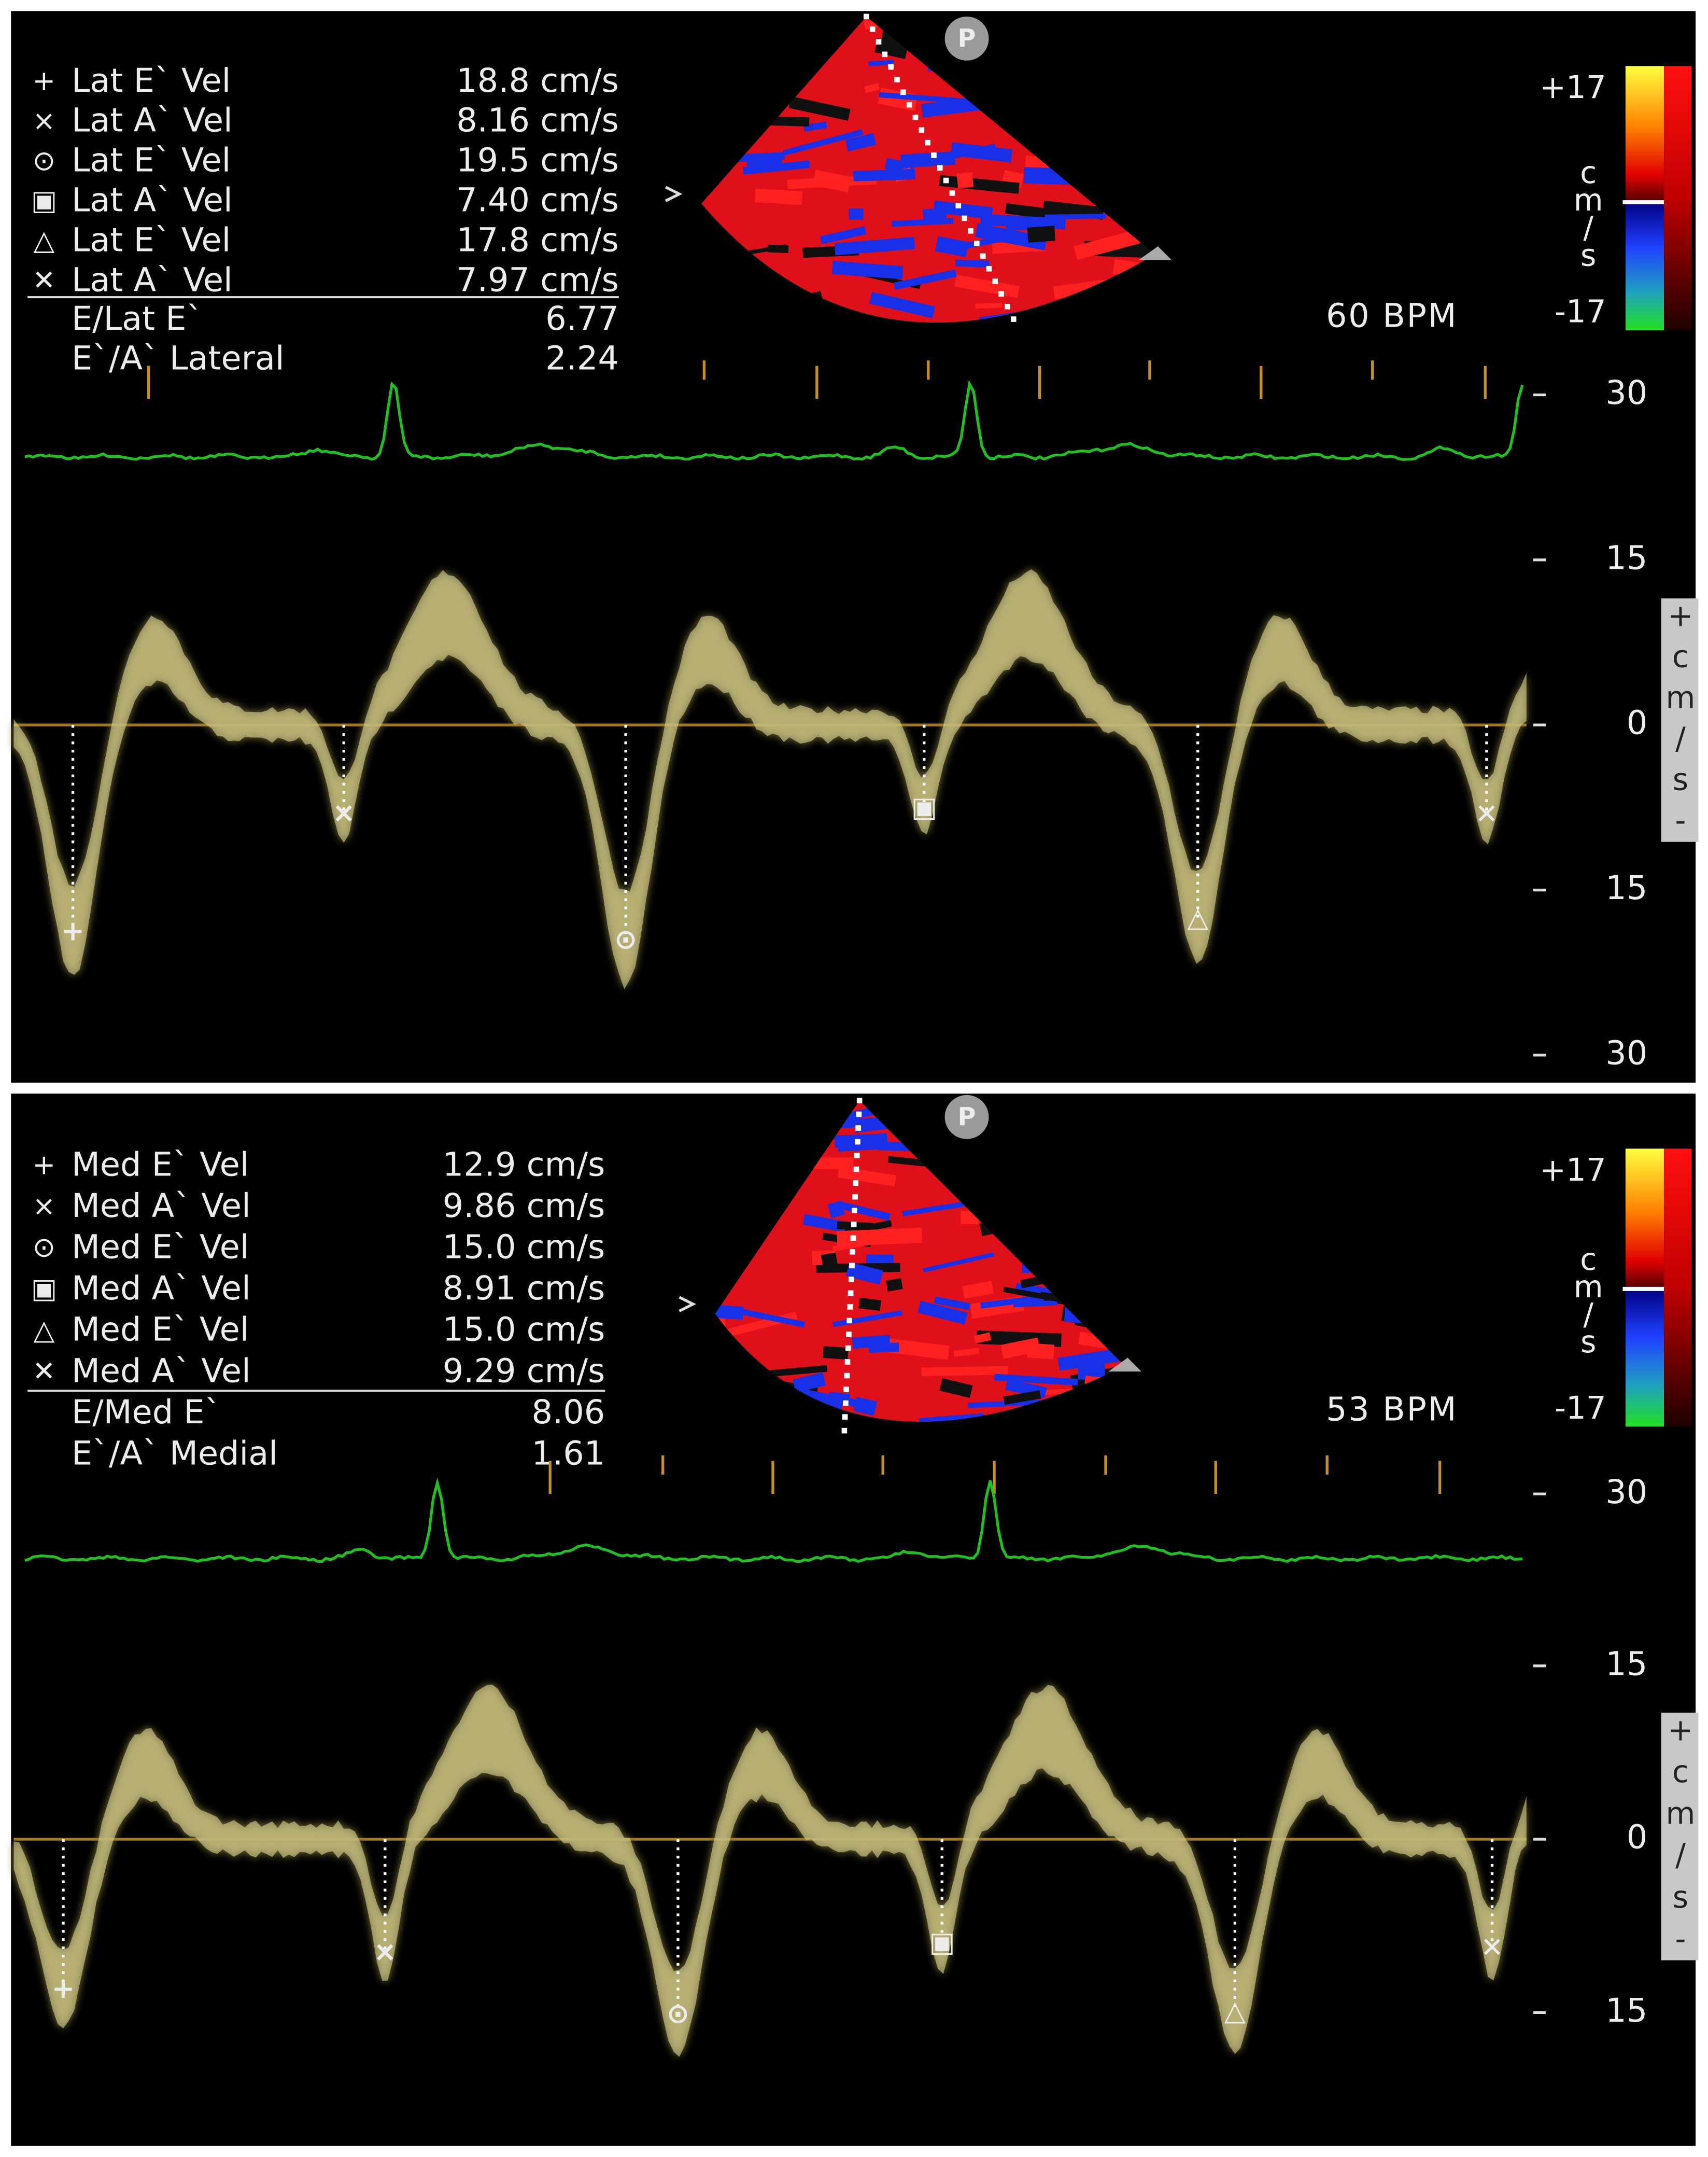 The image size is (1708, 2157). What do you see at coordinates (1681, 656) in the screenshot?
I see `side-label-char: c` at bounding box center [1681, 656].